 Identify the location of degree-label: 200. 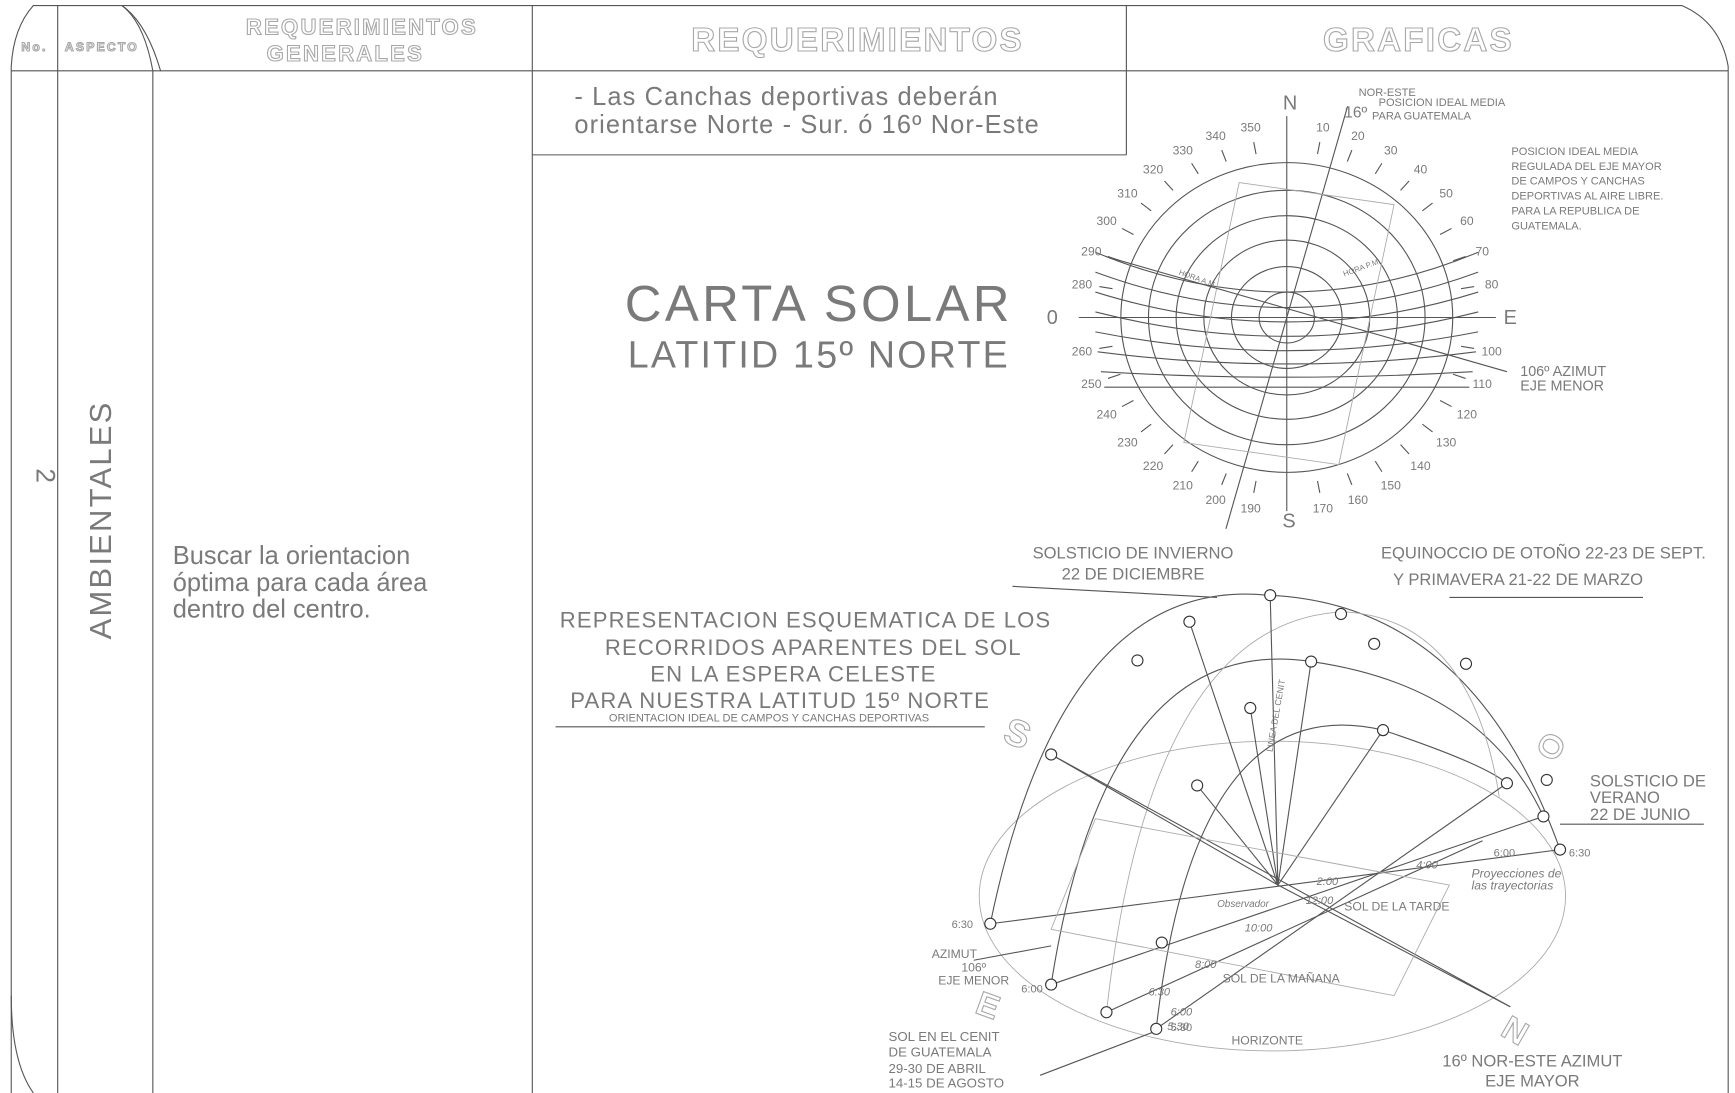
(1215, 500).